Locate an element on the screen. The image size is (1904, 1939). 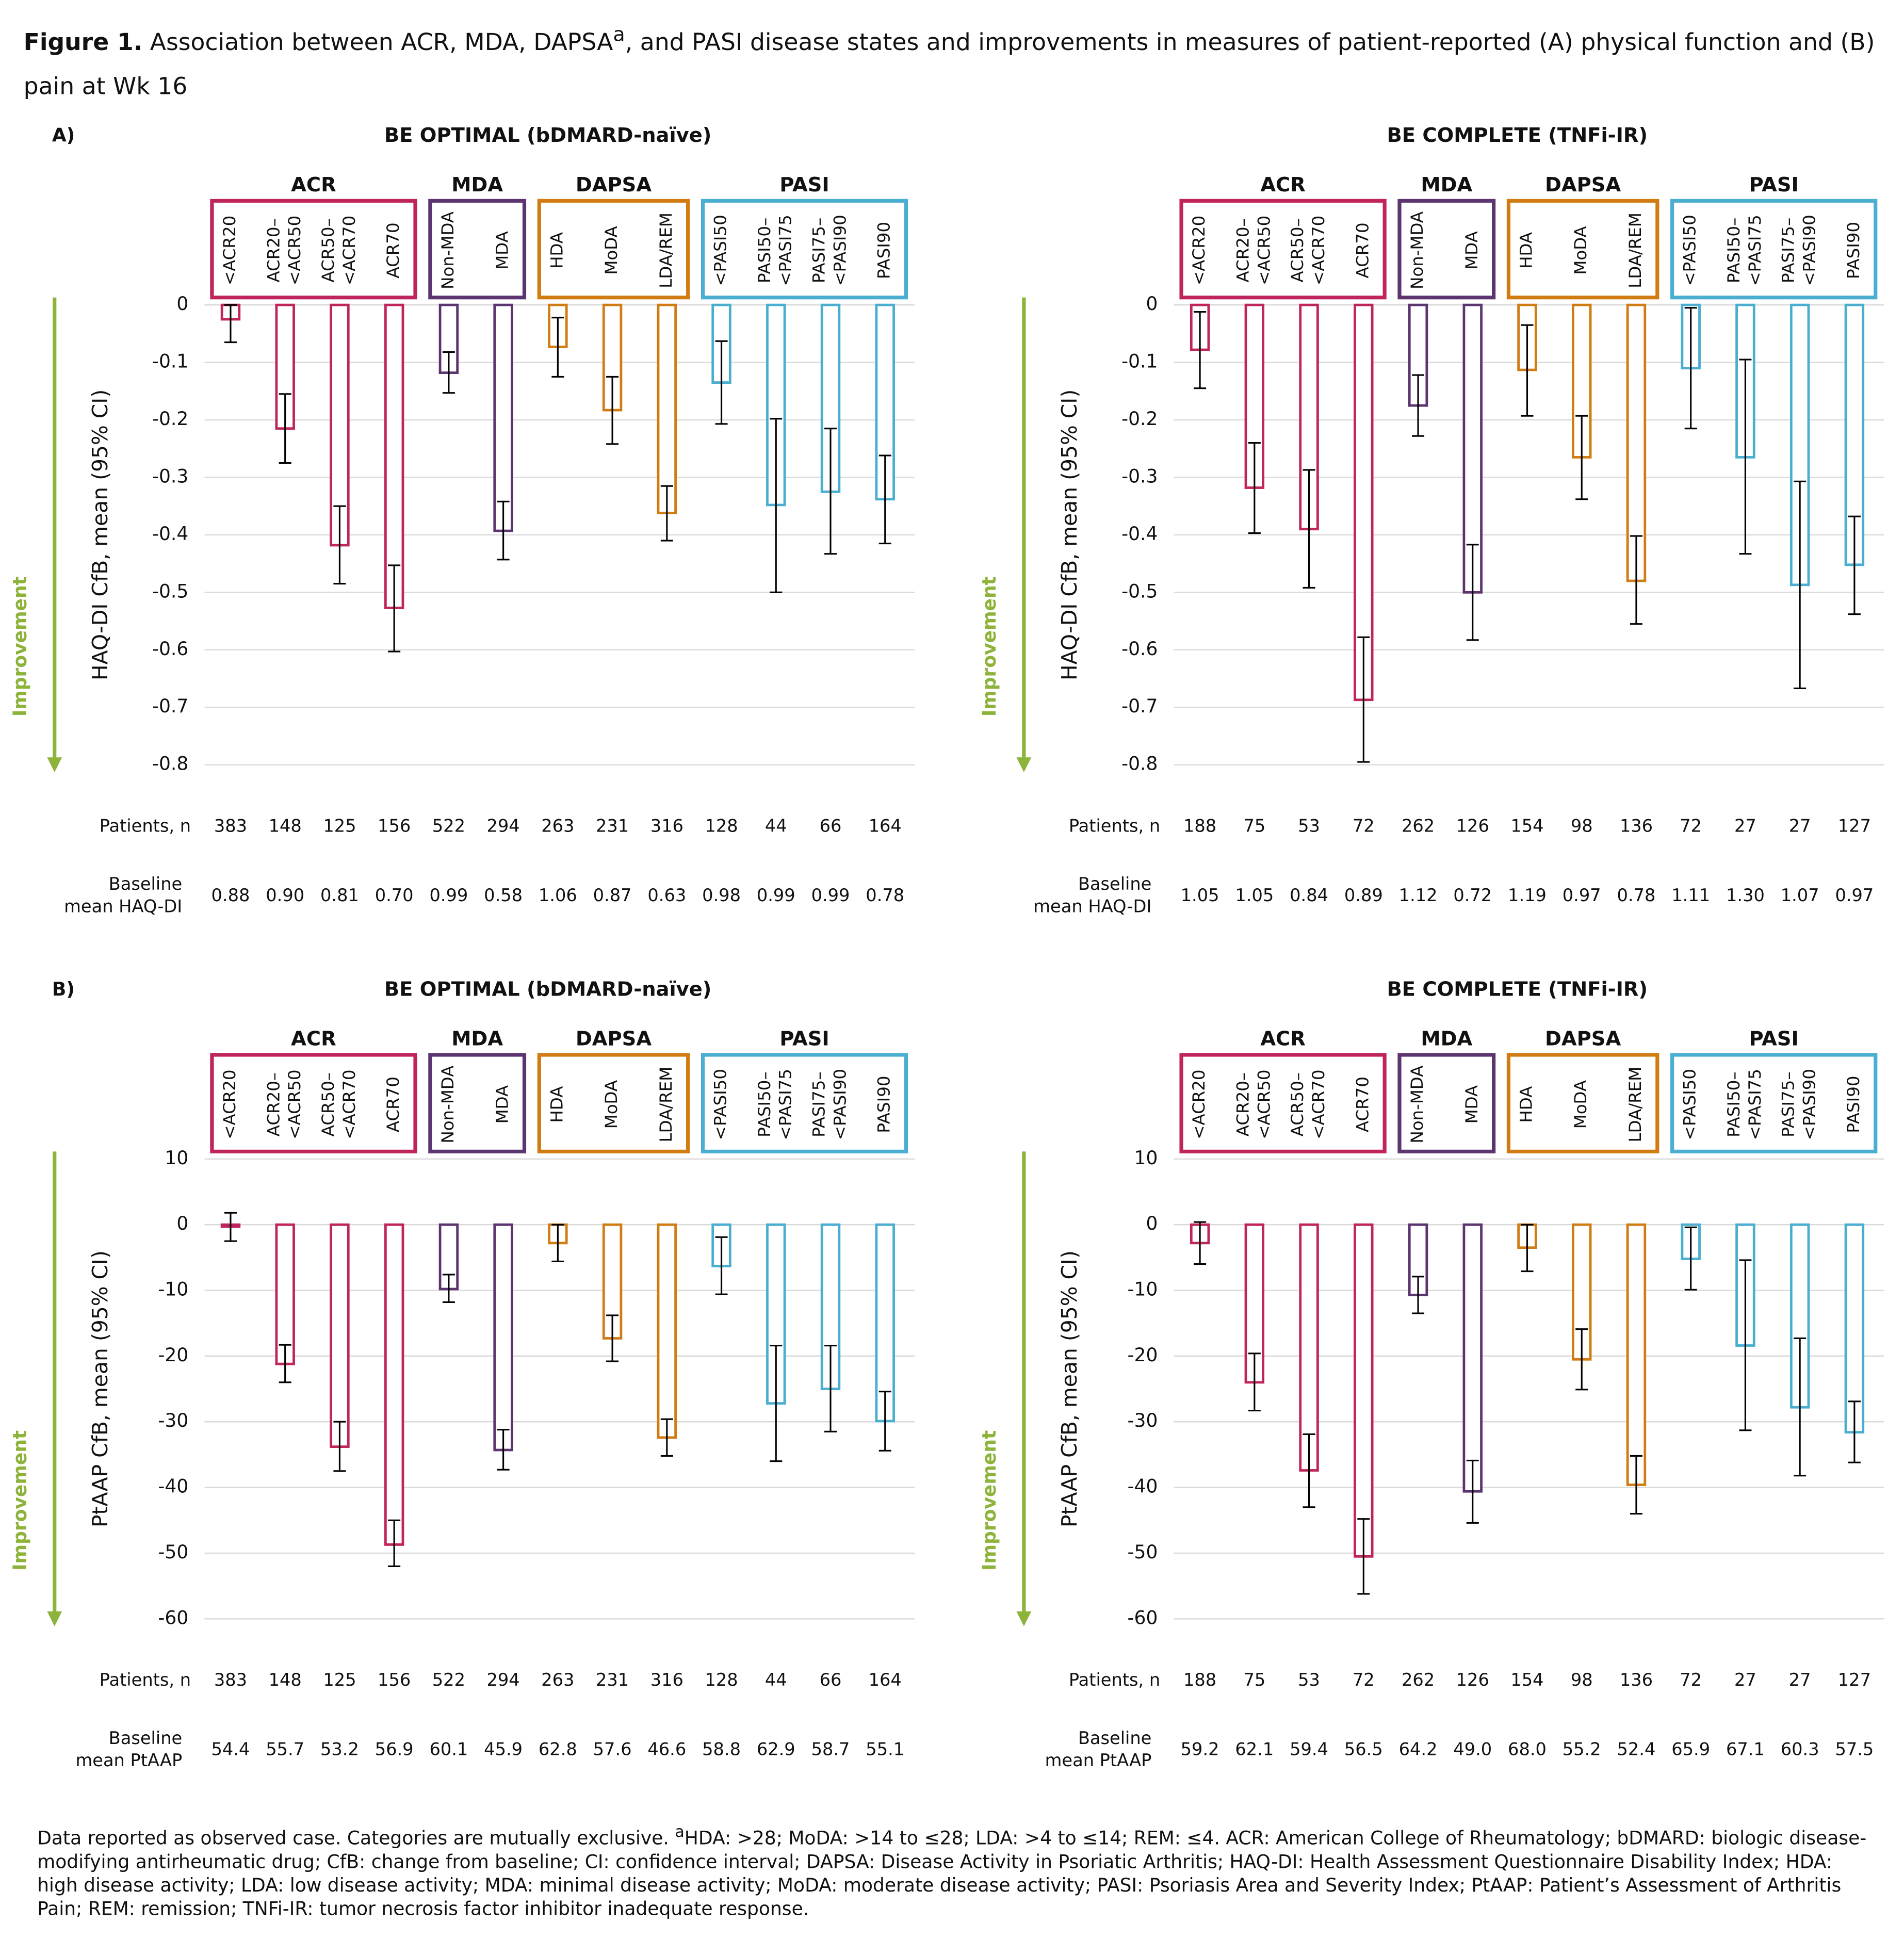
group-label: DAPSA is located at coordinates (614, 185).